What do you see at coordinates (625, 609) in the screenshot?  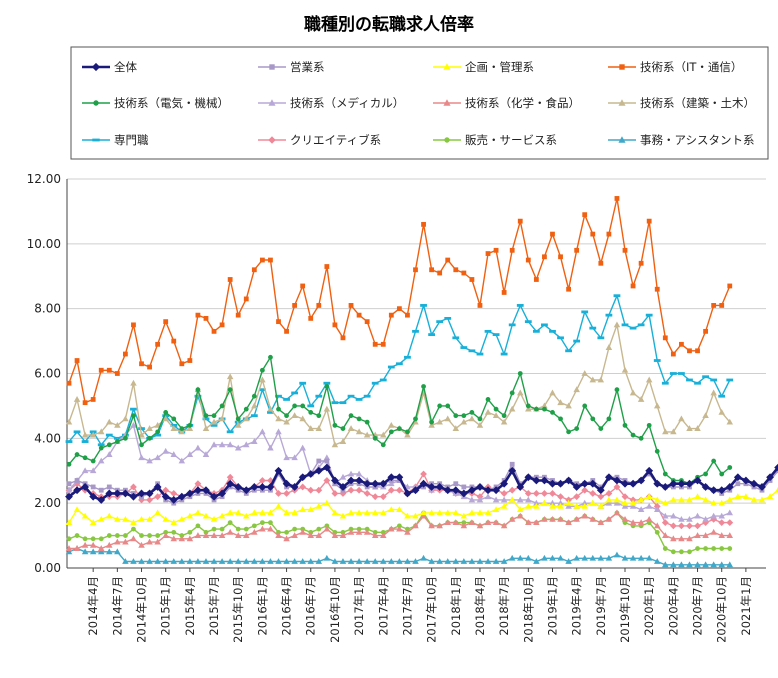 I see `x-tick-label: 2019年10月` at bounding box center [625, 609].